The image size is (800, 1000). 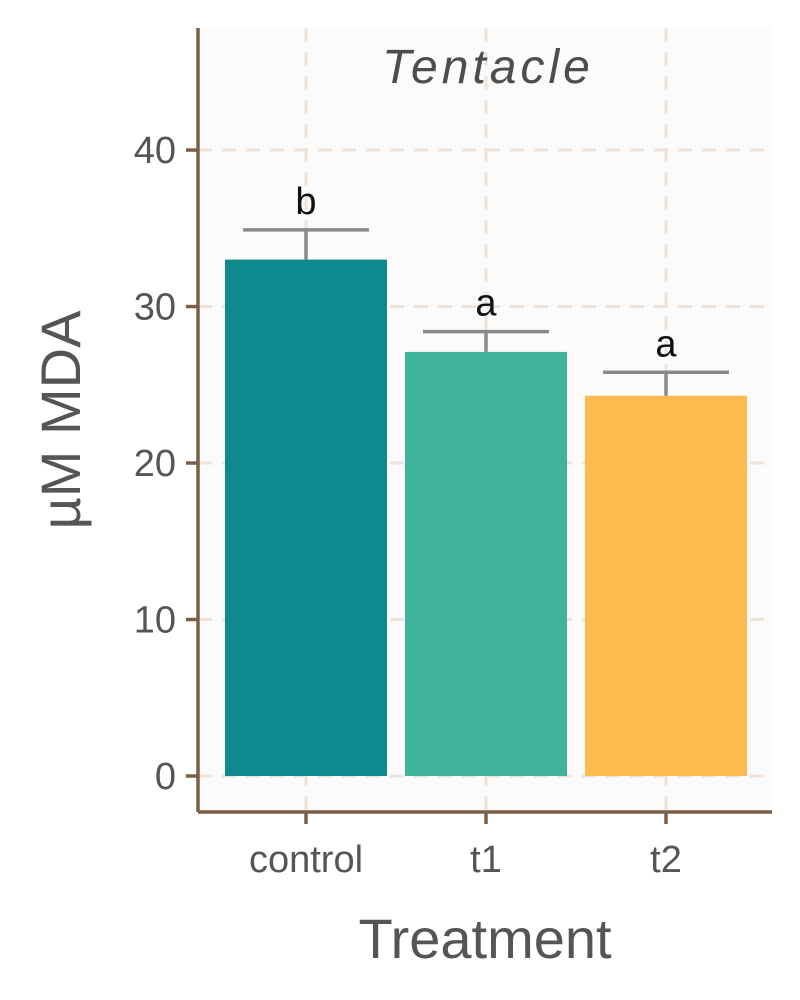 I want to click on x-ticks: control t1 t2, so click(x=465, y=846).